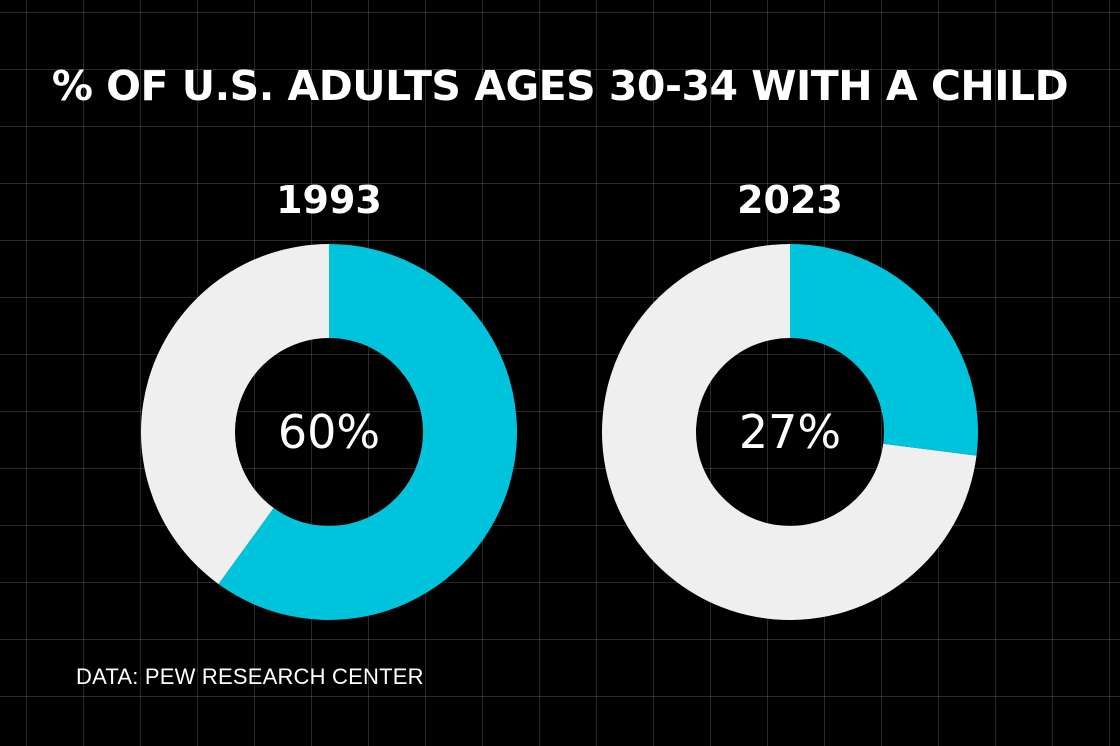 This screenshot has width=1120, height=746. Describe the element at coordinates (235, 414) in the screenshot. I see `donut-slice-remainder` at that location.